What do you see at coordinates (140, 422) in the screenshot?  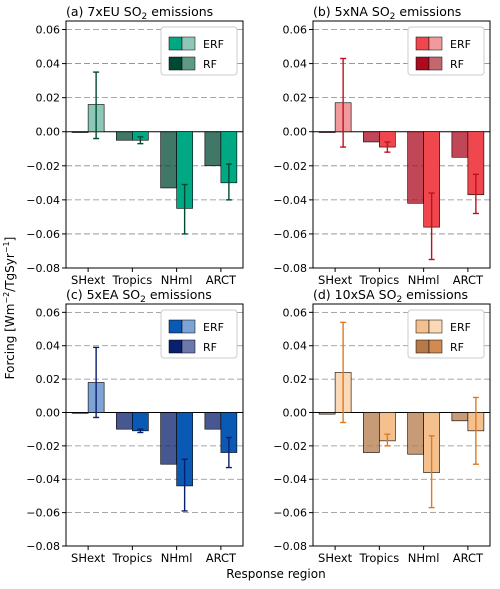 I see `bar-erf` at bounding box center [140, 422].